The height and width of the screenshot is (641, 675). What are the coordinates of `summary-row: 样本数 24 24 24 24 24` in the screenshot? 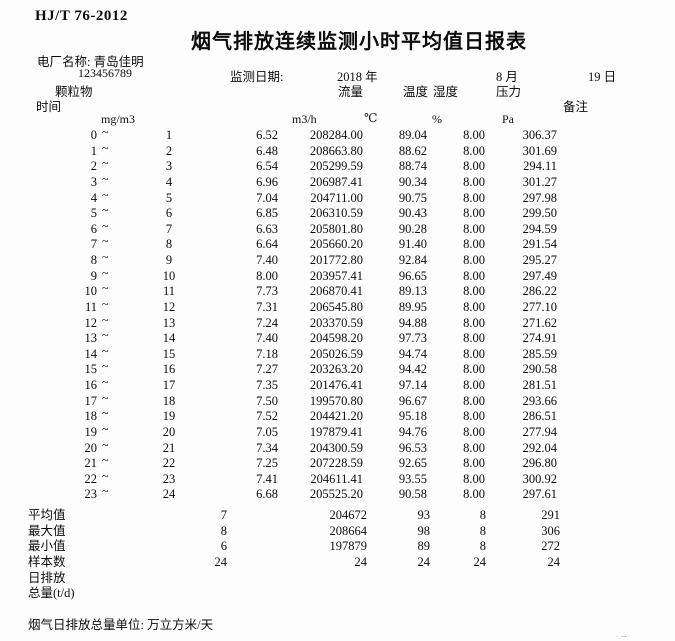 It's located at (337, 563).